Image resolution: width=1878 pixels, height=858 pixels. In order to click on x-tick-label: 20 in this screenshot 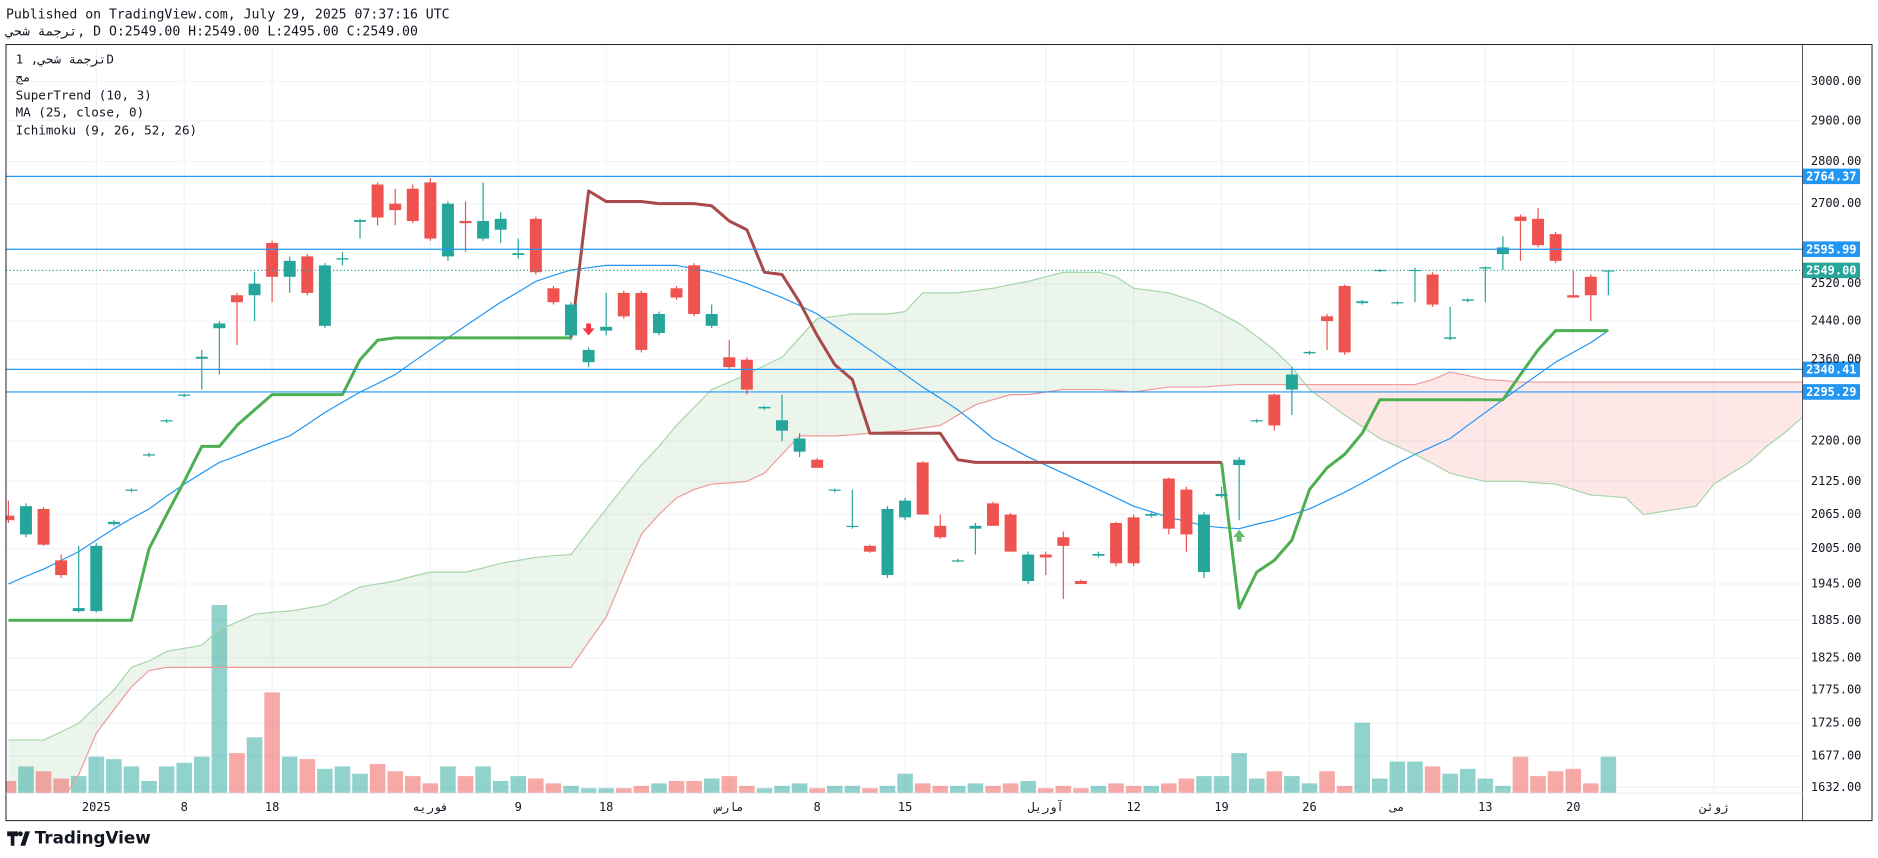, I will do `click(1573, 807)`.